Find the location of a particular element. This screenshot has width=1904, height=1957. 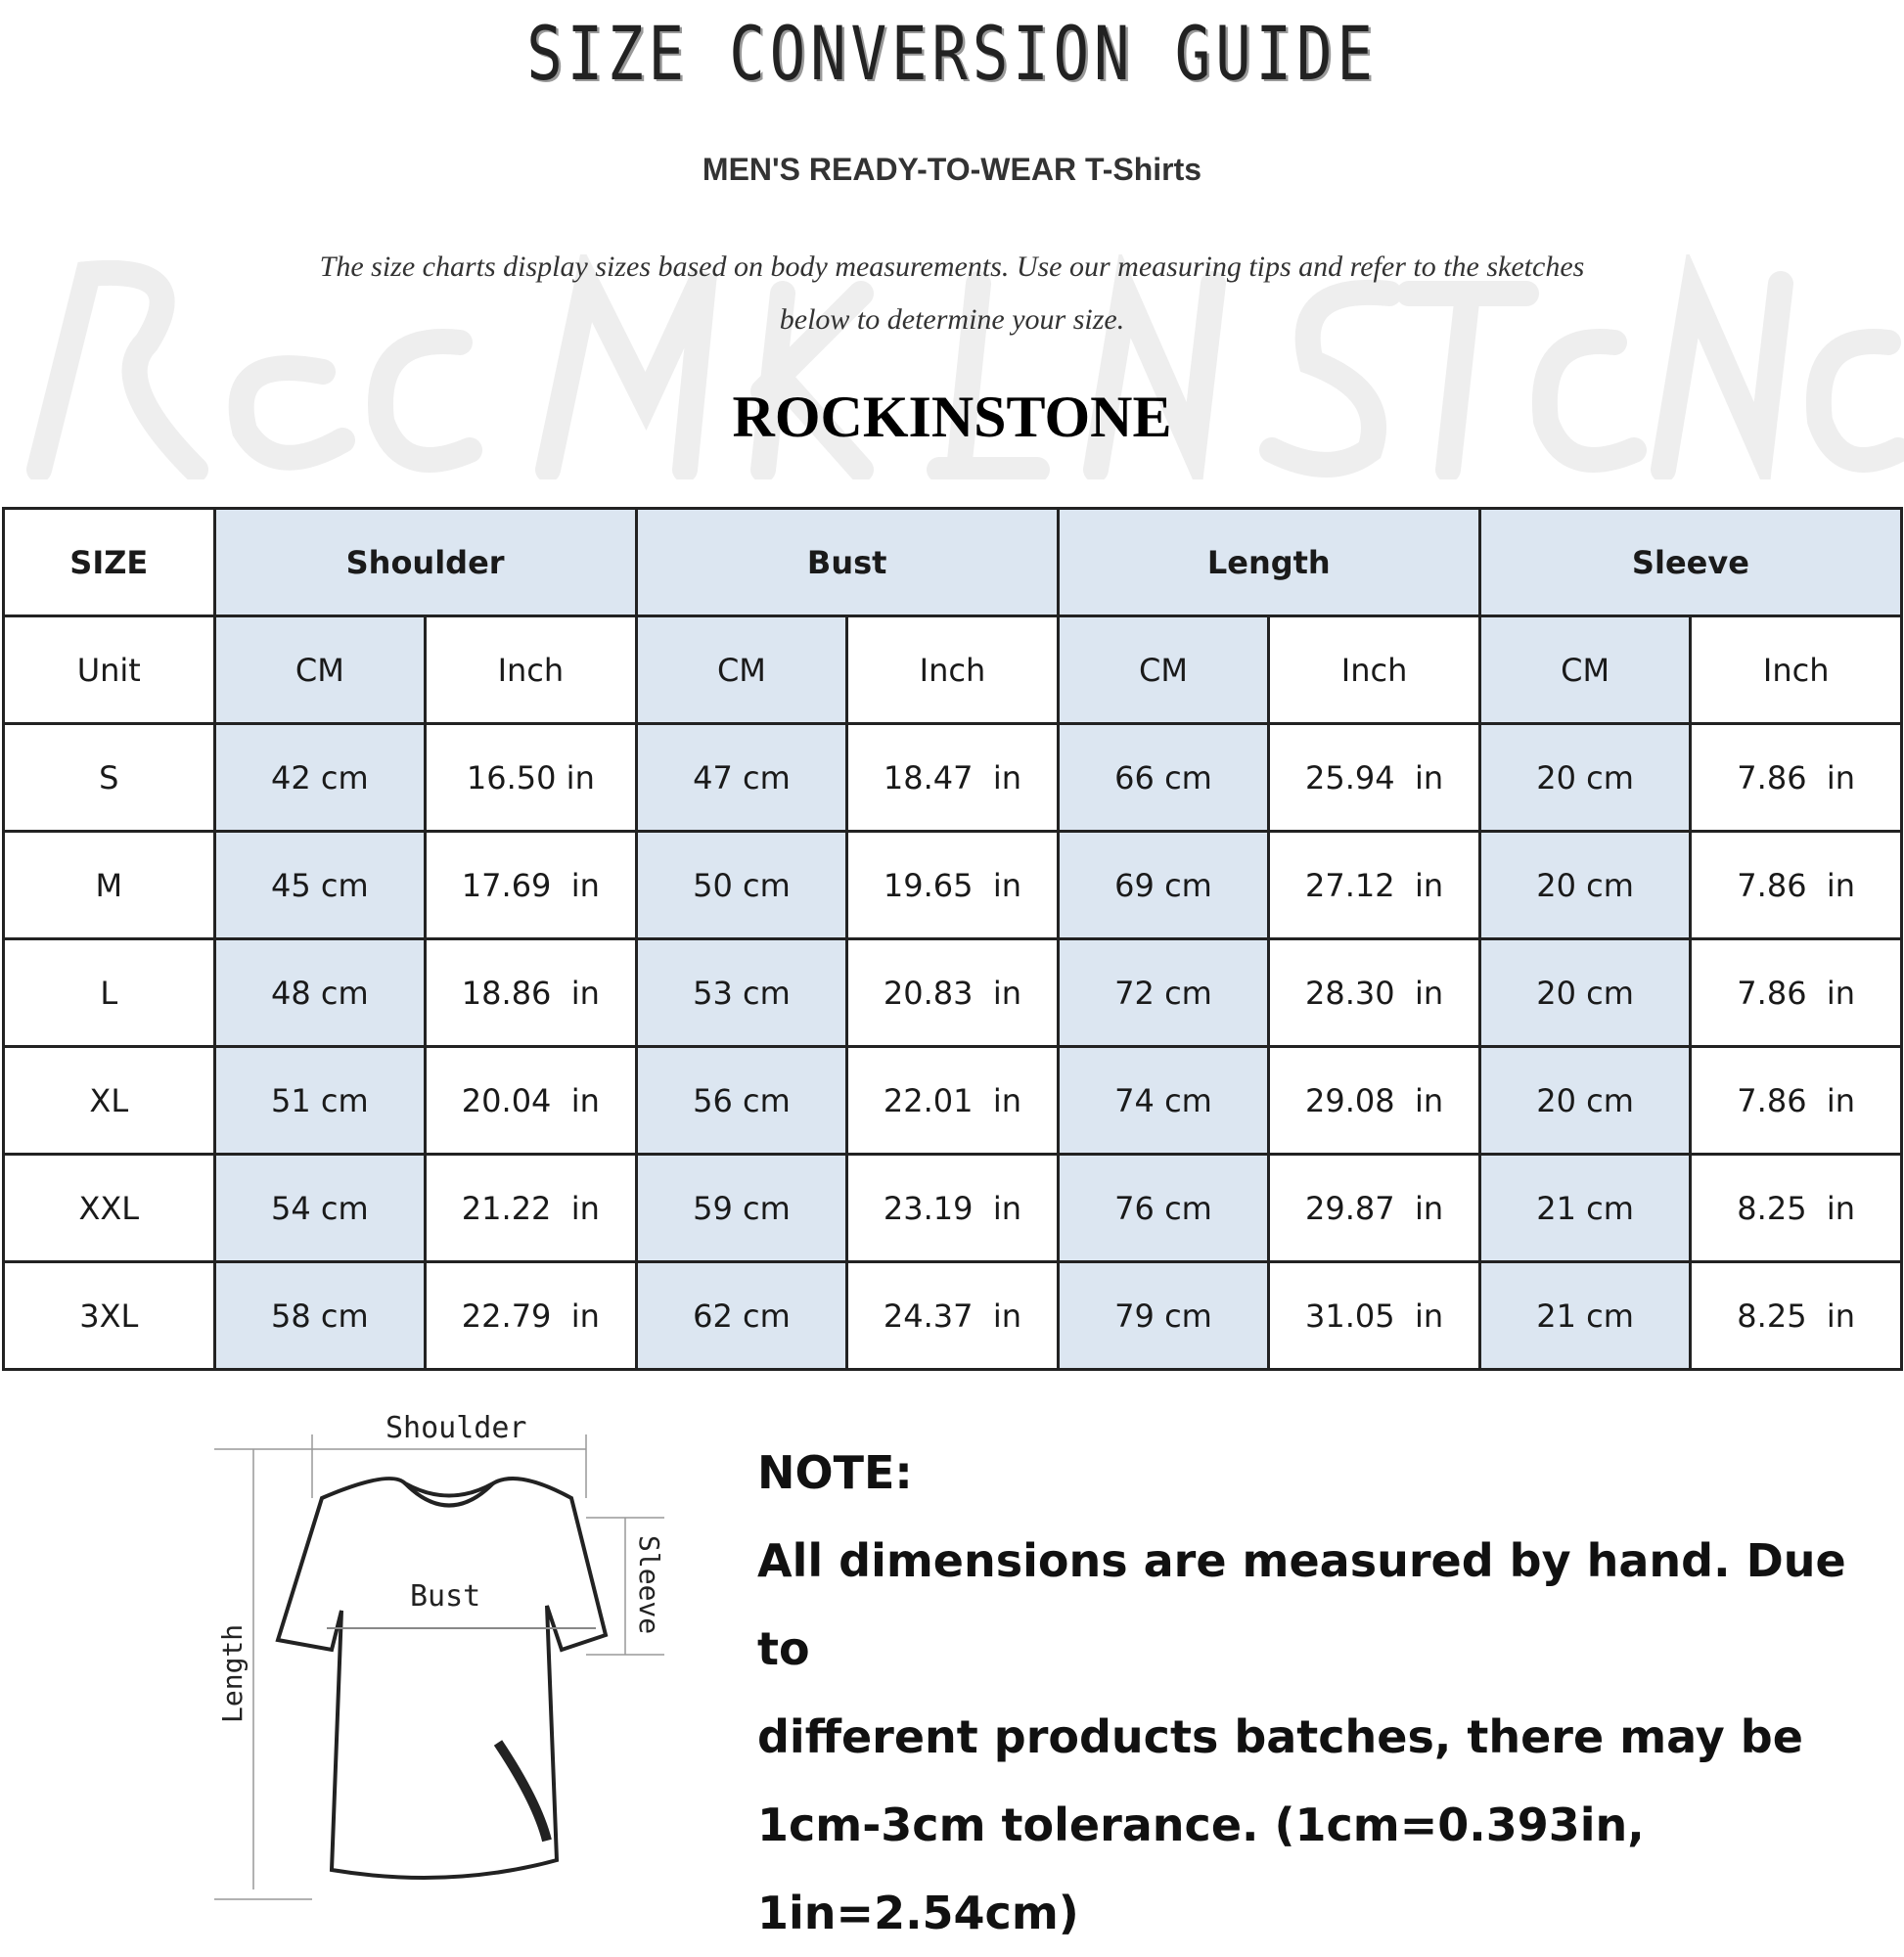

size-label: M is located at coordinates (109, 885).